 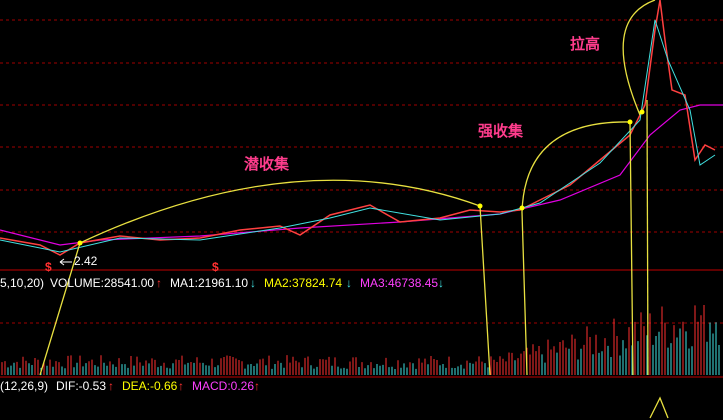 What do you see at coordinates (303, 283) in the screenshot?
I see `indicator-value: MA2:37824.74` at bounding box center [303, 283].